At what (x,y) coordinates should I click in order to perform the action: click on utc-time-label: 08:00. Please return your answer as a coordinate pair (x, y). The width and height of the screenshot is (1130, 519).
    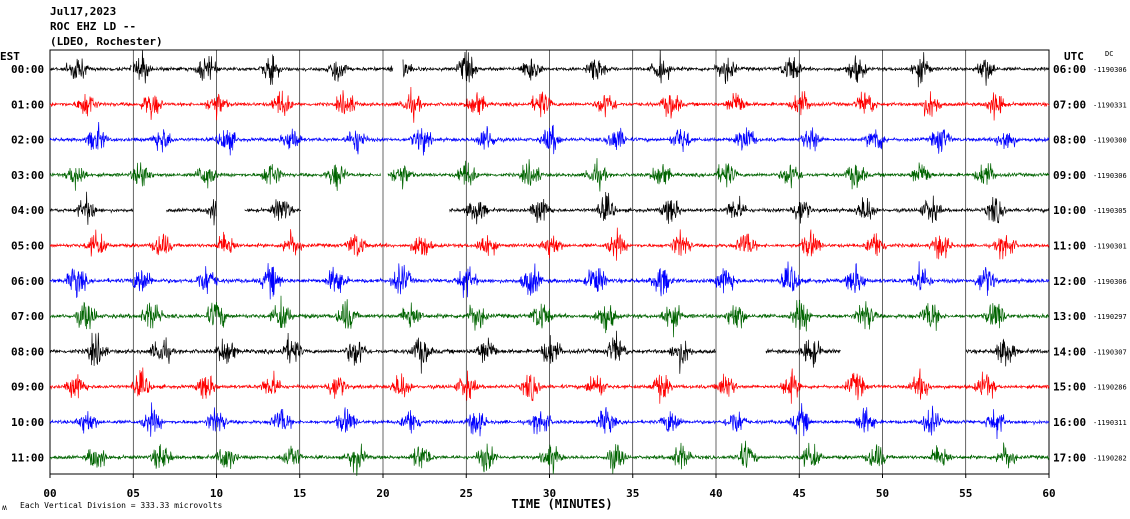
    Looking at the image, I should click on (1069, 140).